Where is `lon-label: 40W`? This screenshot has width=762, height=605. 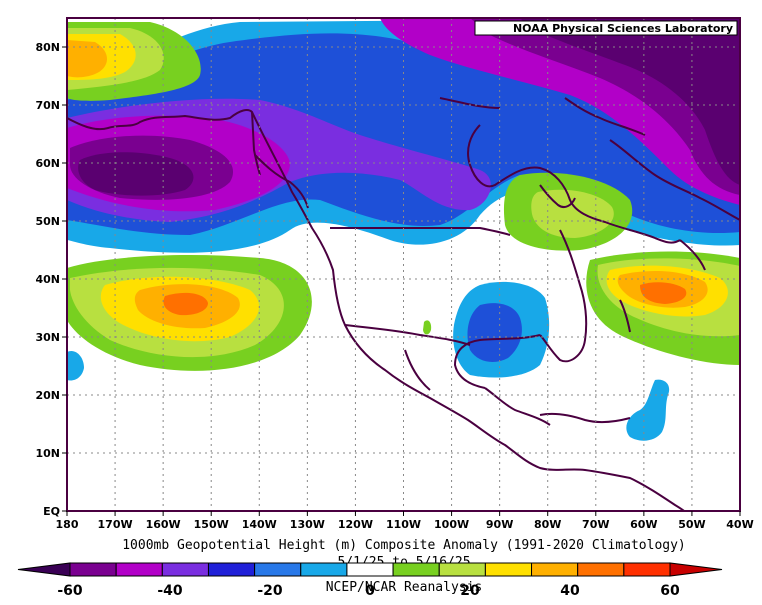 lon-label: 40W is located at coordinates (739, 524).